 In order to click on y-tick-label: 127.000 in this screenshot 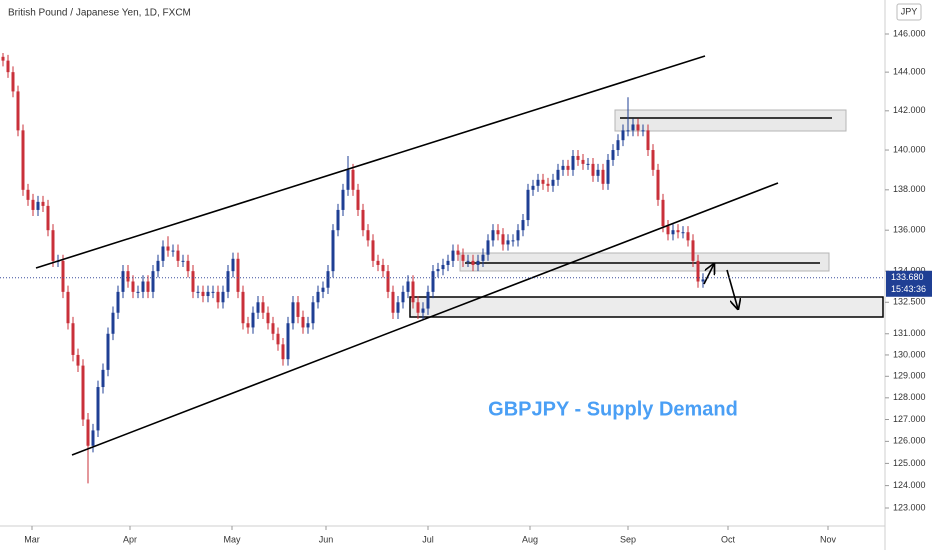, I will do `click(909, 419)`.